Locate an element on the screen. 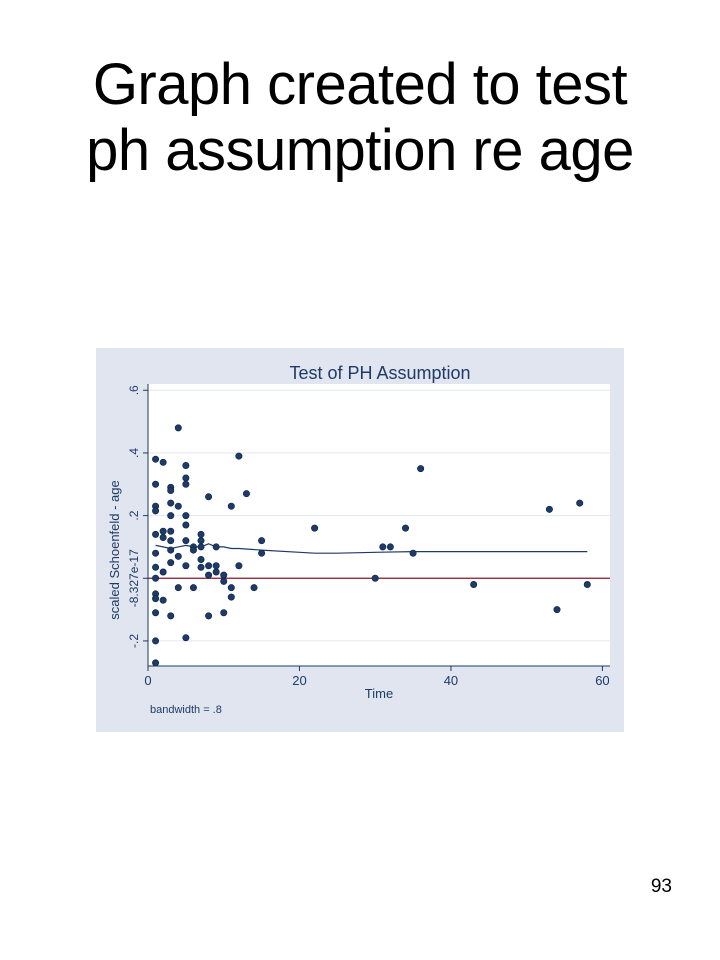 The width and height of the screenshot is (720, 960). x-tick-label: 60 is located at coordinates (602, 680).